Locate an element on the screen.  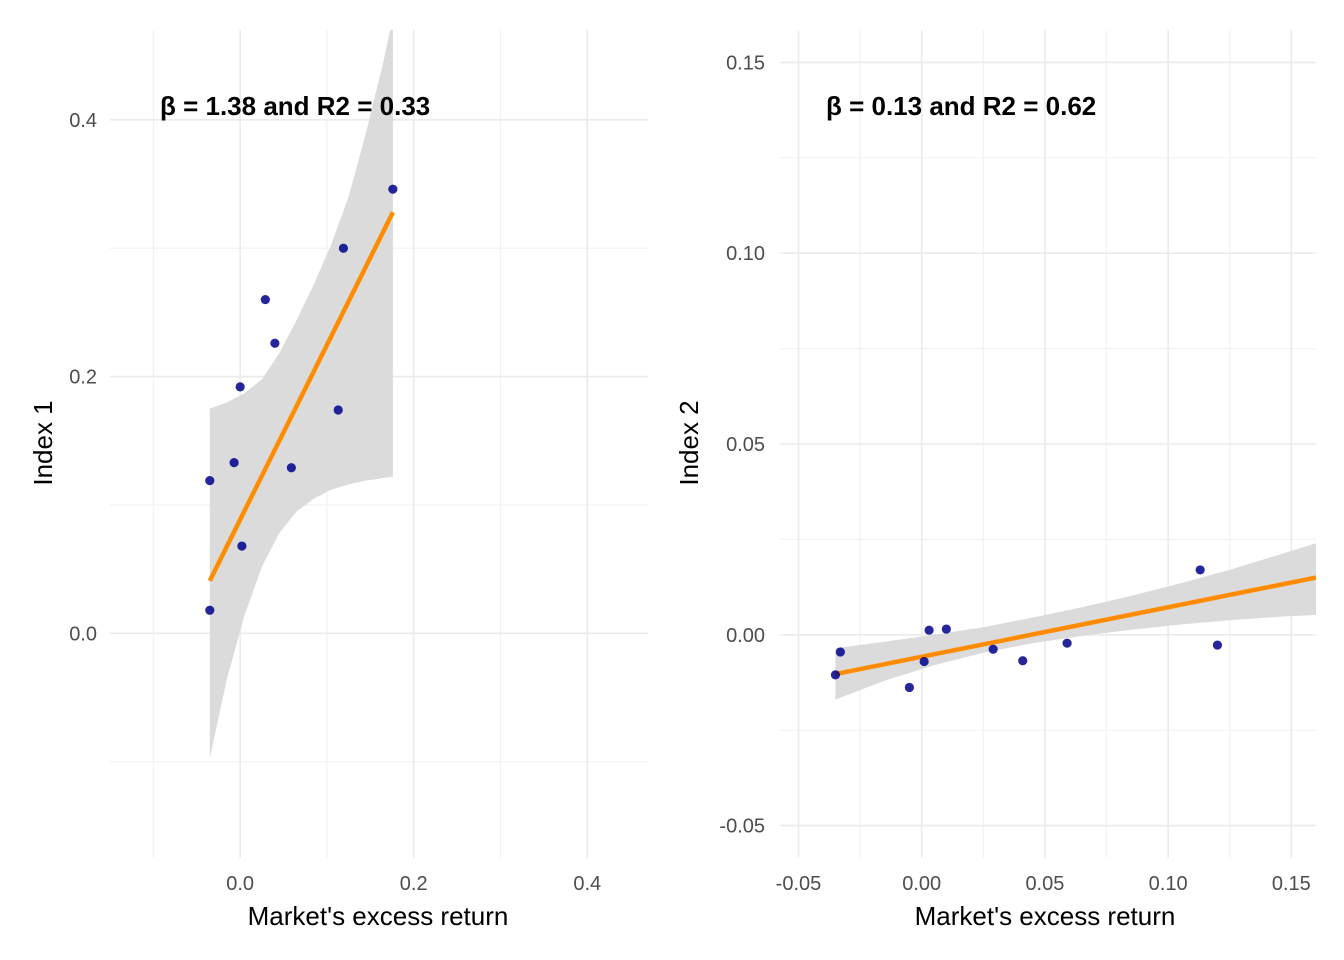
panel-right-y-tick-label: 0.05 is located at coordinates (745, 445).